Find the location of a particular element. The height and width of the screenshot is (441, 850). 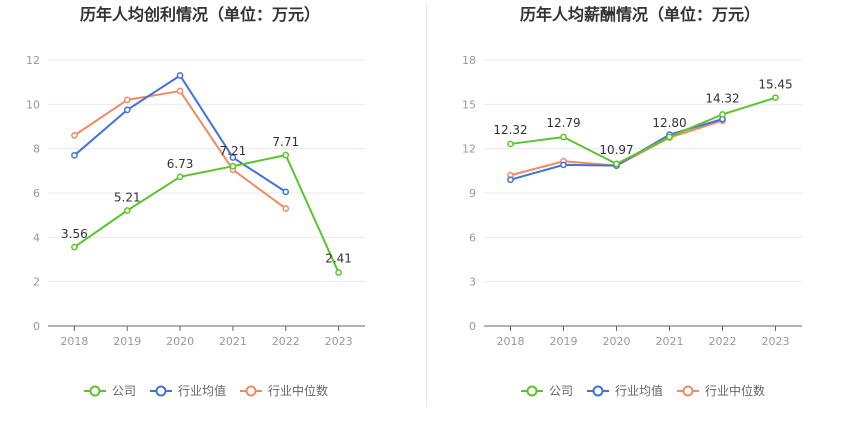

data-label: 3.56 is located at coordinates (74, 234).